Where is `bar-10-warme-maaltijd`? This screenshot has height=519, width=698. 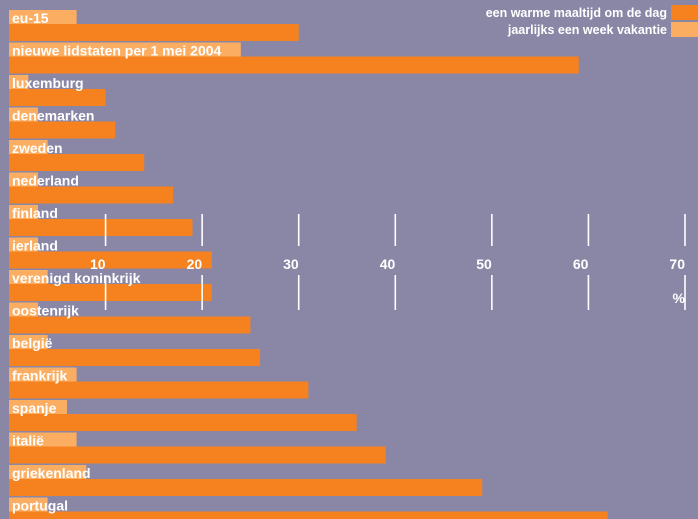 bar-10-warme-maaltijd is located at coordinates (130, 325).